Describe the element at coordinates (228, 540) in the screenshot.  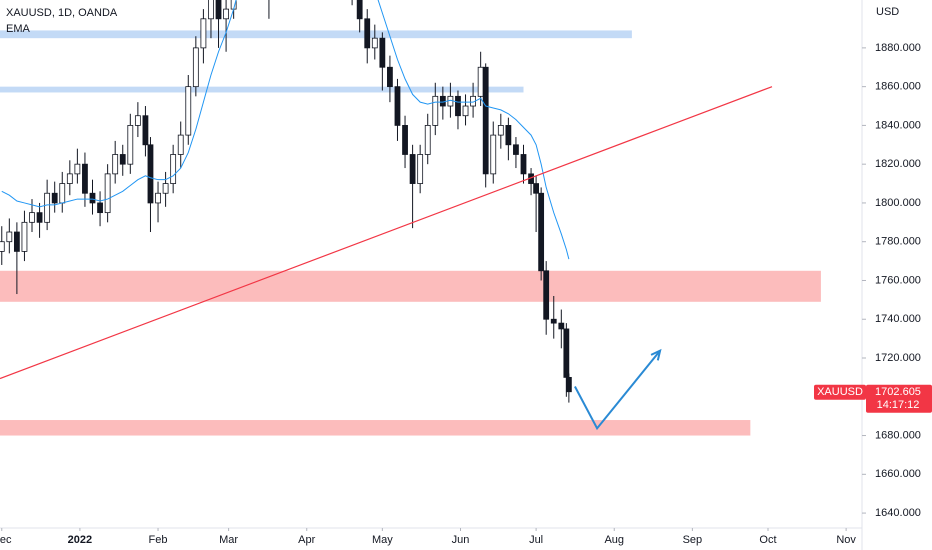
I see `x-tick-label: Mar` at that location.